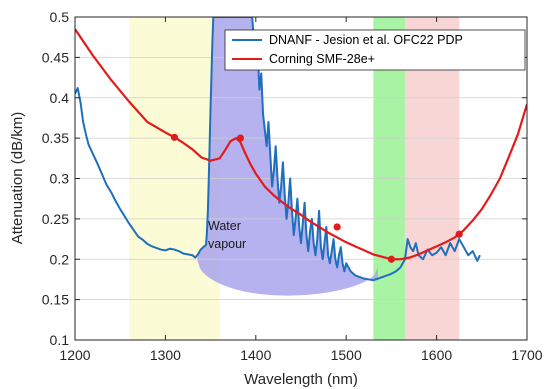 This screenshot has width=550, height=389. What do you see at coordinates (55, 300) in the screenshot?
I see `y-tick-label: 0.15` at bounding box center [55, 300].